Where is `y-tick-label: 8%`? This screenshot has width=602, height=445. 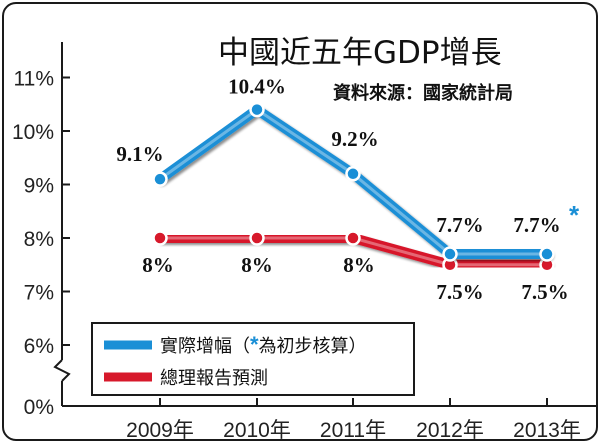 y-tick-label: 8% is located at coordinates (39, 239).